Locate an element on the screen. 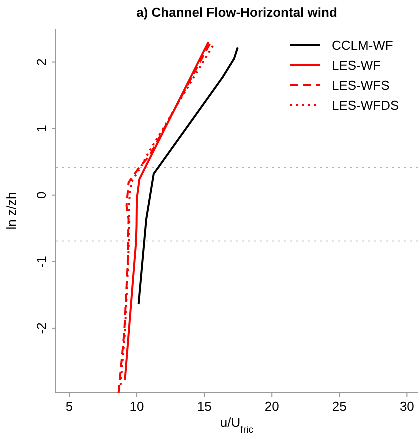 The width and height of the screenshot is (420, 435). x-tick-label: 5 is located at coordinates (70, 406).